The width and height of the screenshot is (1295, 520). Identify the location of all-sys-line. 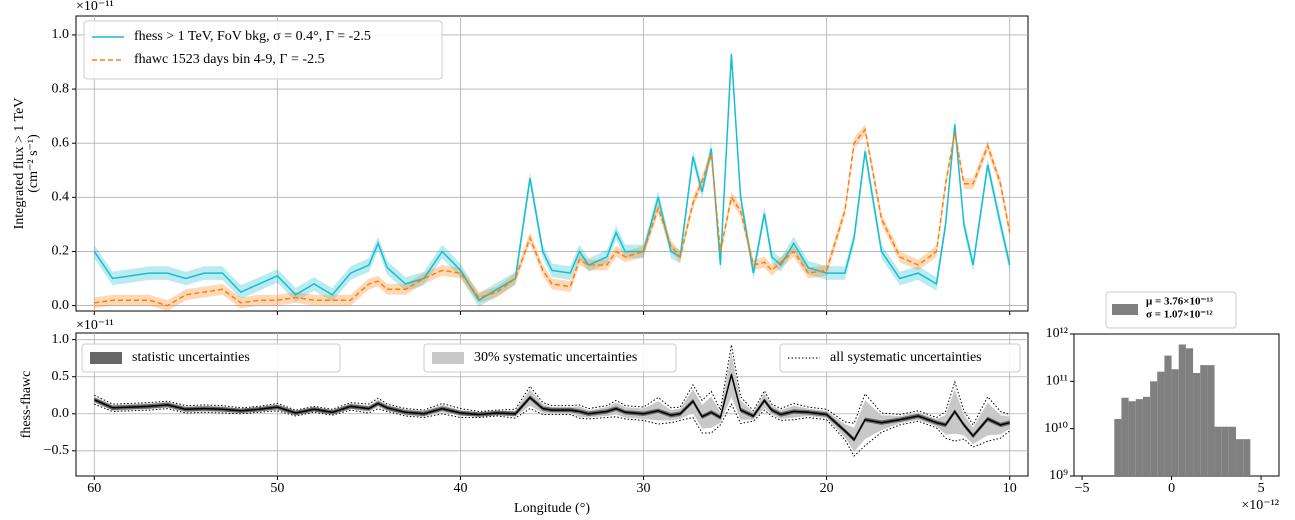
(552, 385).